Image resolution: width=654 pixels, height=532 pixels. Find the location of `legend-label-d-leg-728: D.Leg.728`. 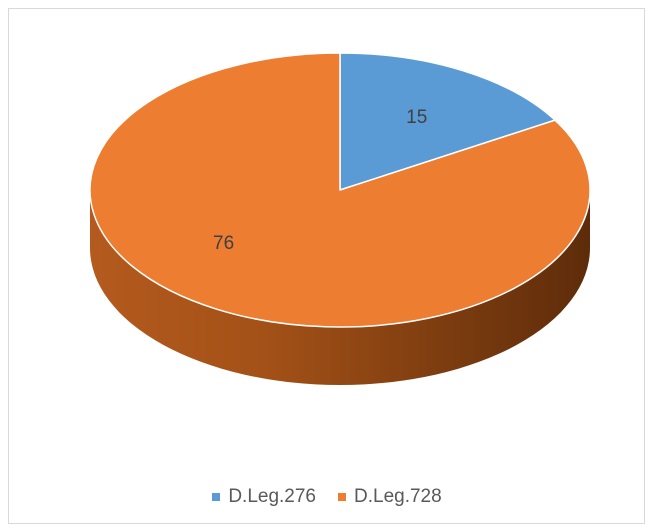

legend-label-d-leg-728: D.Leg.728 is located at coordinates (398, 496).